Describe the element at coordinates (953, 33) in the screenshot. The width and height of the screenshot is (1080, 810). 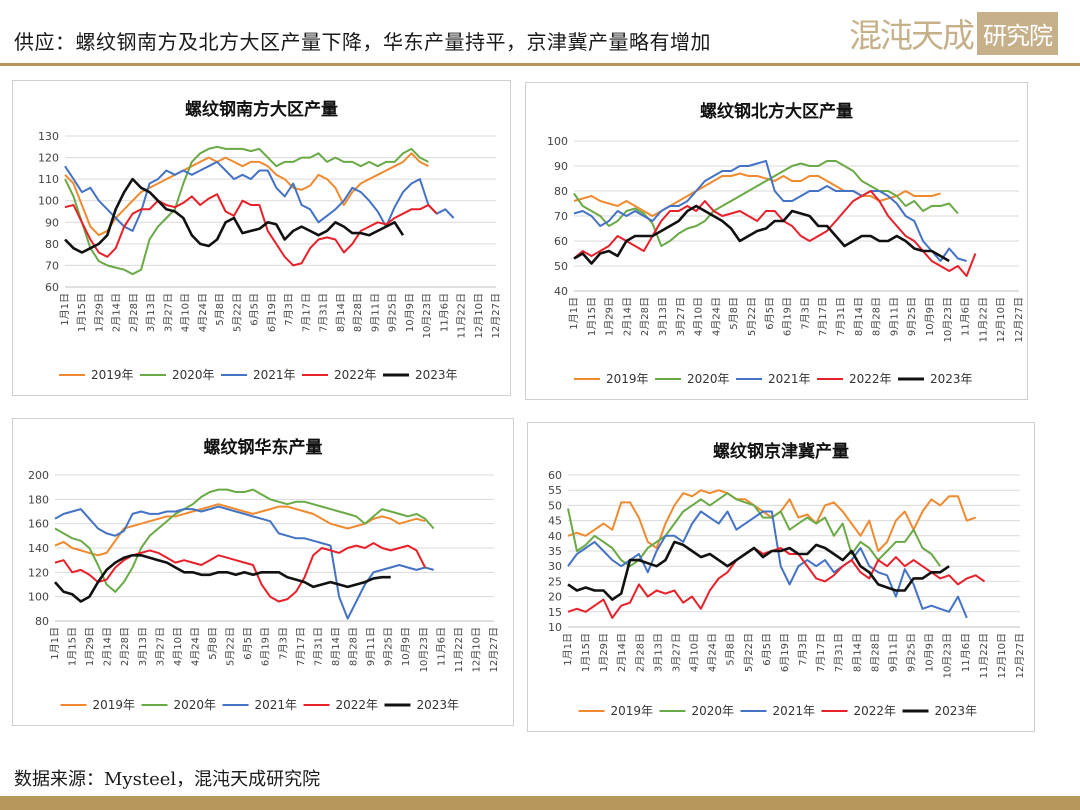
I see `brand-logo: 混沌天成 研究院` at that location.